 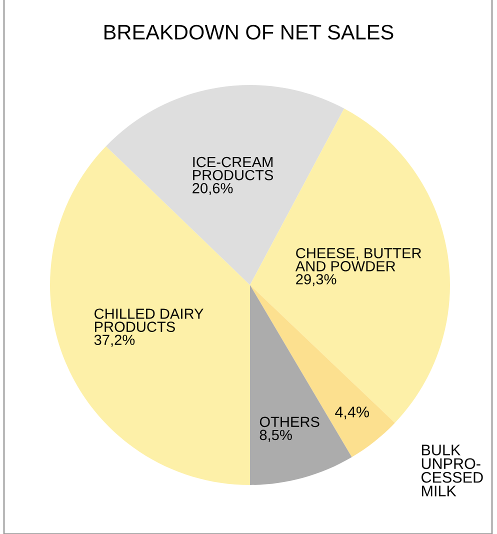 I want to click on slice-label: CHEESE, BUTTER AND POWDER, so click(x=358, y=260).